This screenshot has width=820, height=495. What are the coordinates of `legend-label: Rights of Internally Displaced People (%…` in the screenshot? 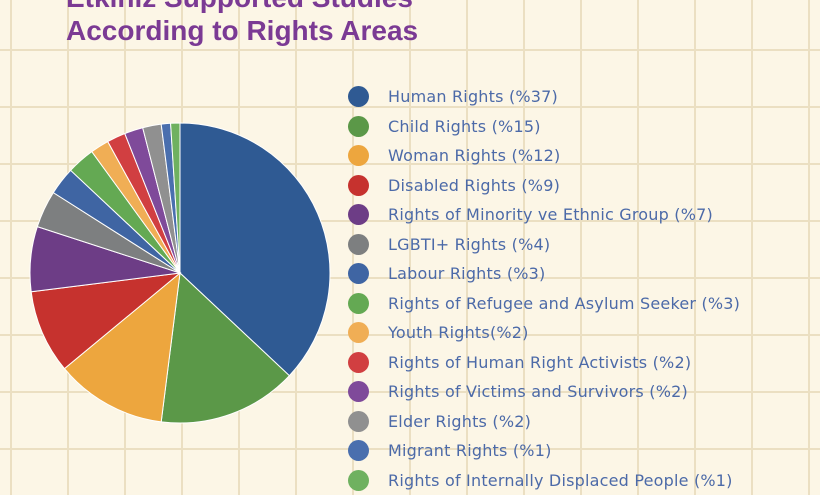 It's located at (560, 480).